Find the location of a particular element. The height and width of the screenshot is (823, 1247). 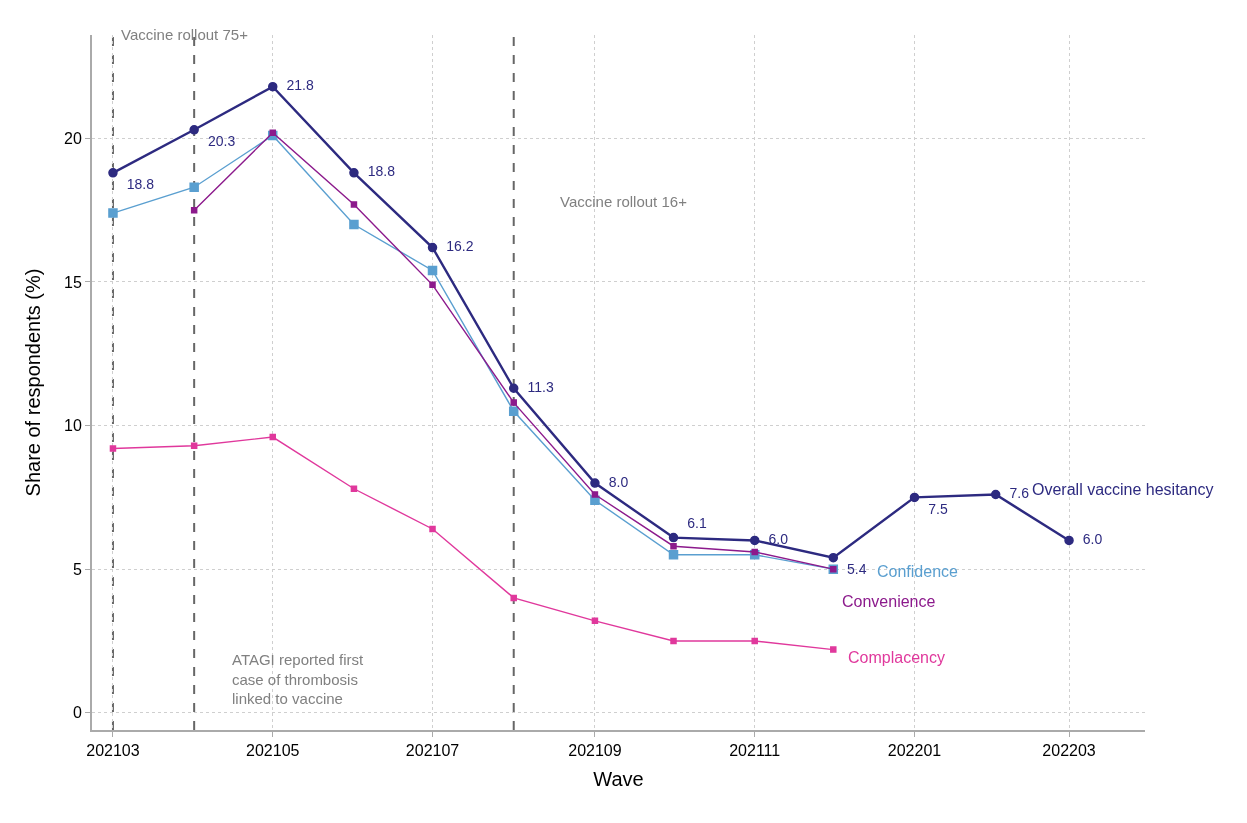

y-tick-label: 5 is located at coordinates (77, 569).